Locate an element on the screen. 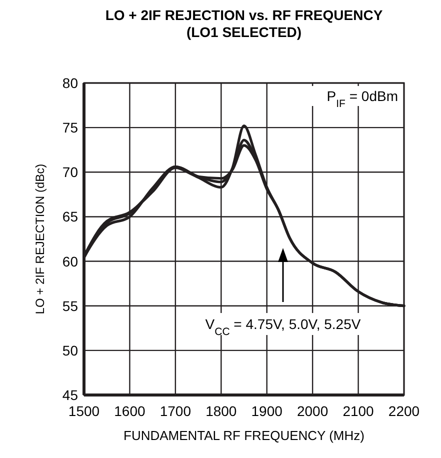  x-tick-label: 2200 is located at coordinates (404, 411).